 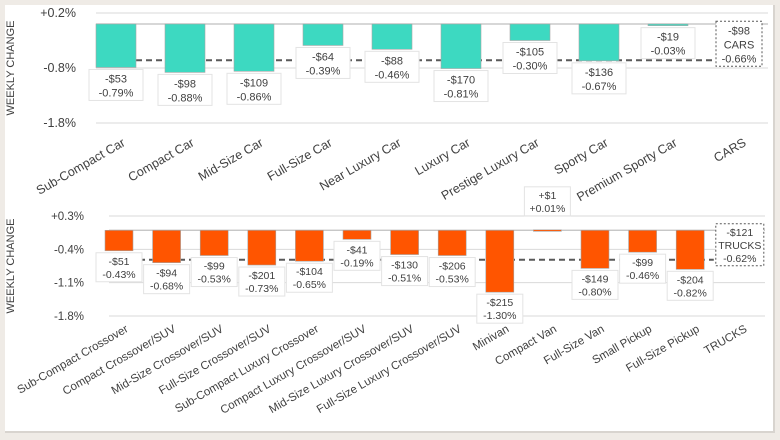 What do you see at coordinates (547, 196) in the screenshot?
I see `data-label-dollar: +$1` at bounding box center [547, 196].